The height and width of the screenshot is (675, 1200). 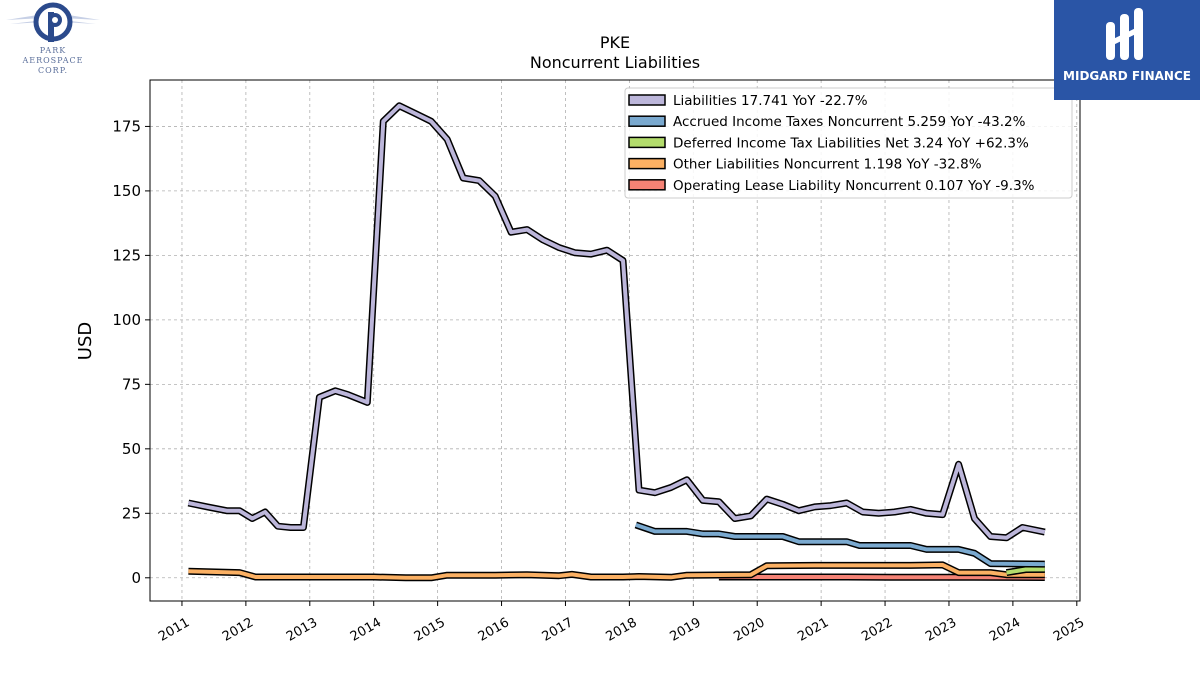 What do you see at coordinates (53, 22) in the screenshot?
I see `park-logo-icon` at bounding box center [53, 22].